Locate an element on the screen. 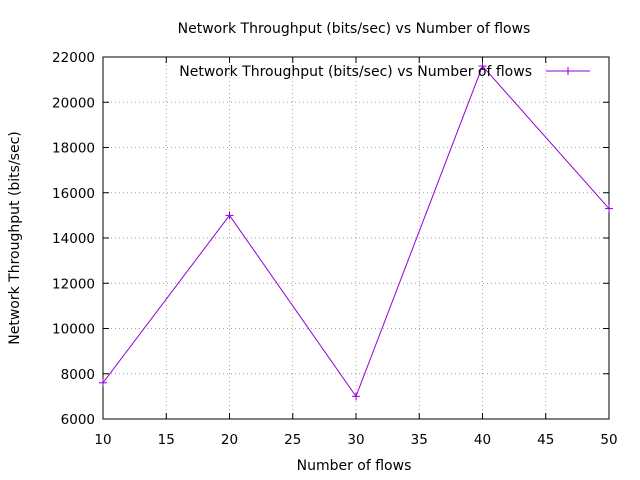 This screenshot has height=480, width=640. x-tick-label: 35 is located at coordinates (419, 440).